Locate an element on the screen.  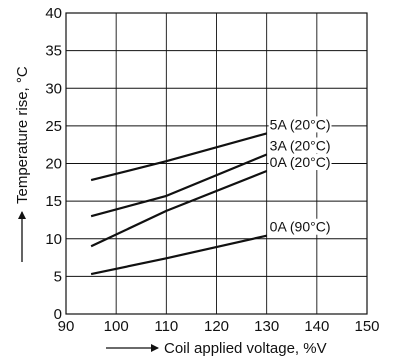
y-tick-label: 0 is located at coordinates (58, 314).